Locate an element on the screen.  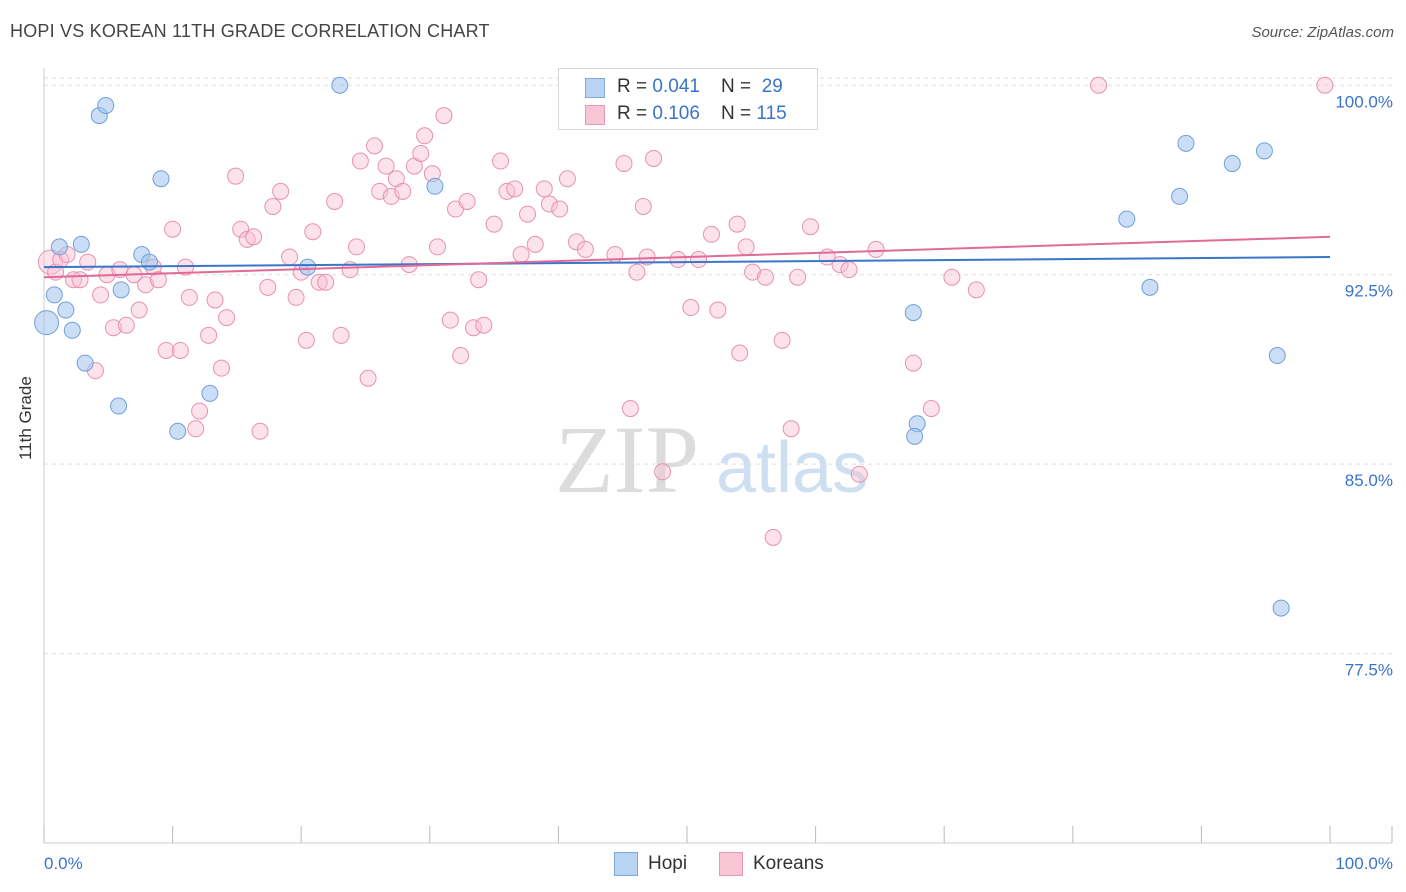
koreans-legend-label: Koreans is located at coordinates (788, 863).